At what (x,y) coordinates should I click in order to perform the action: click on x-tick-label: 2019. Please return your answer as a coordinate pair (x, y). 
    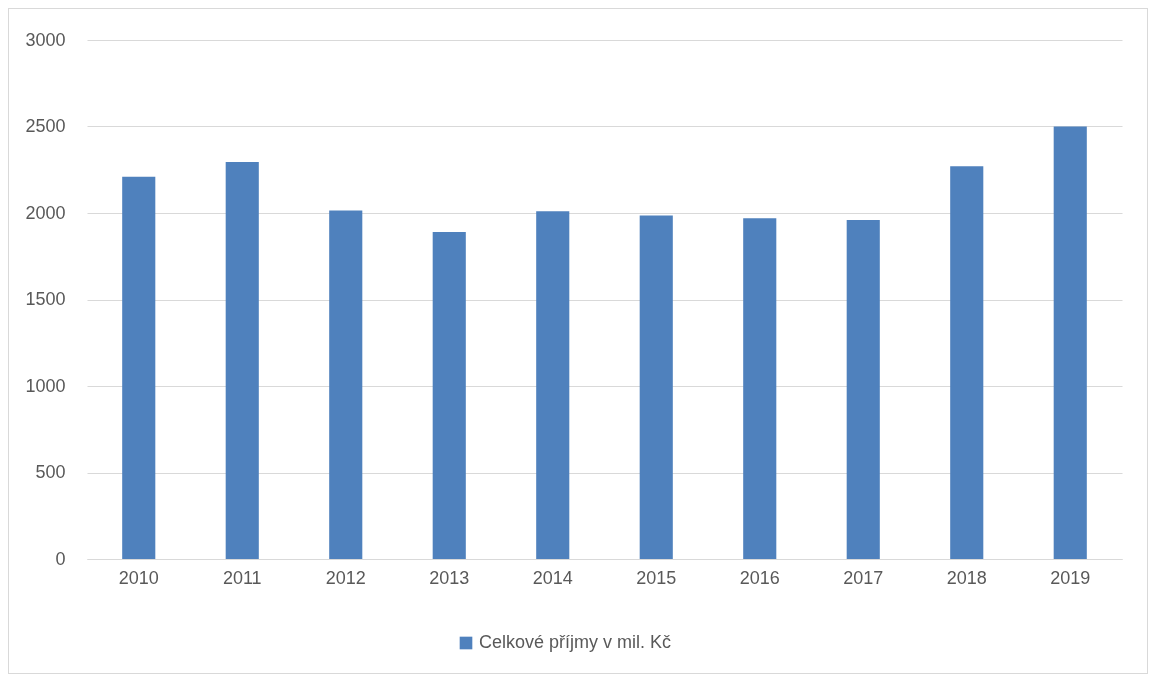
    Looking at the image, I should click on (1070, 577).